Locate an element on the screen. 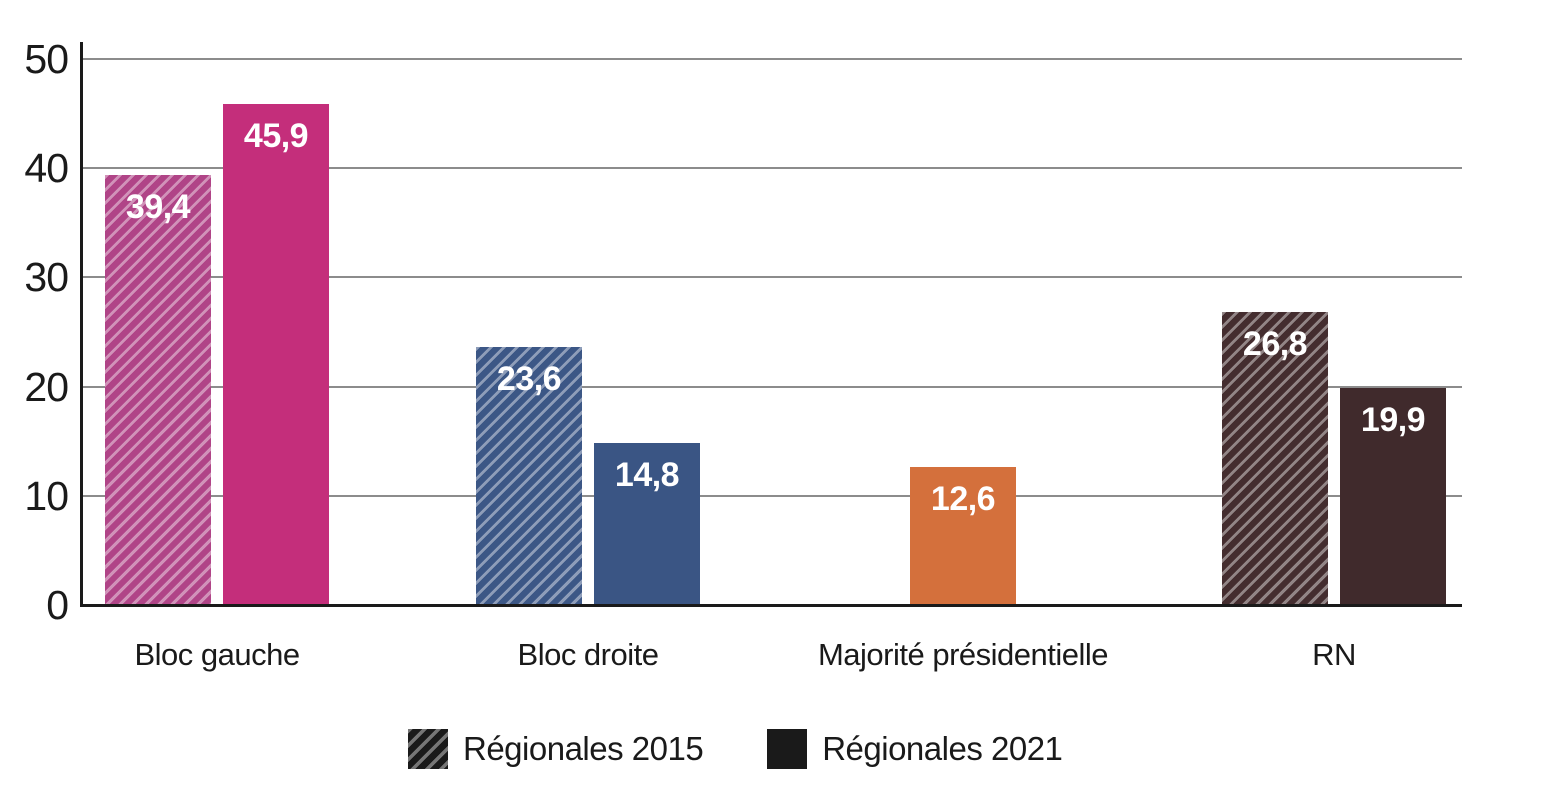  chart-legend: Régionales 2015 Régionales 2021 is located at coordinates (735, 749).